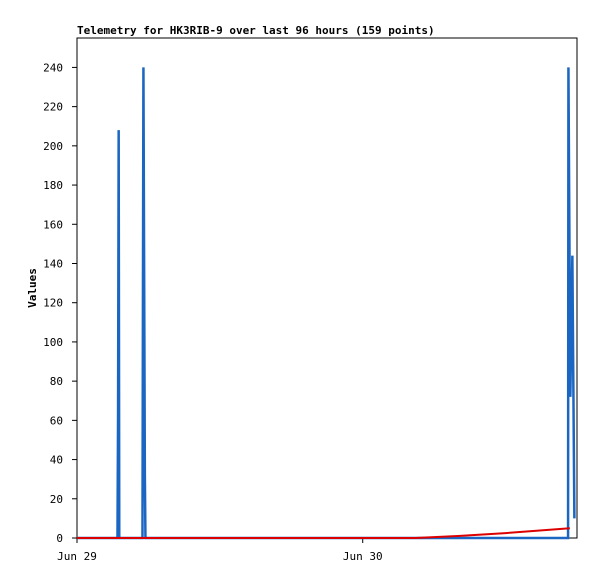  I want to click on y-tick-label: 20, so click(56, 499).